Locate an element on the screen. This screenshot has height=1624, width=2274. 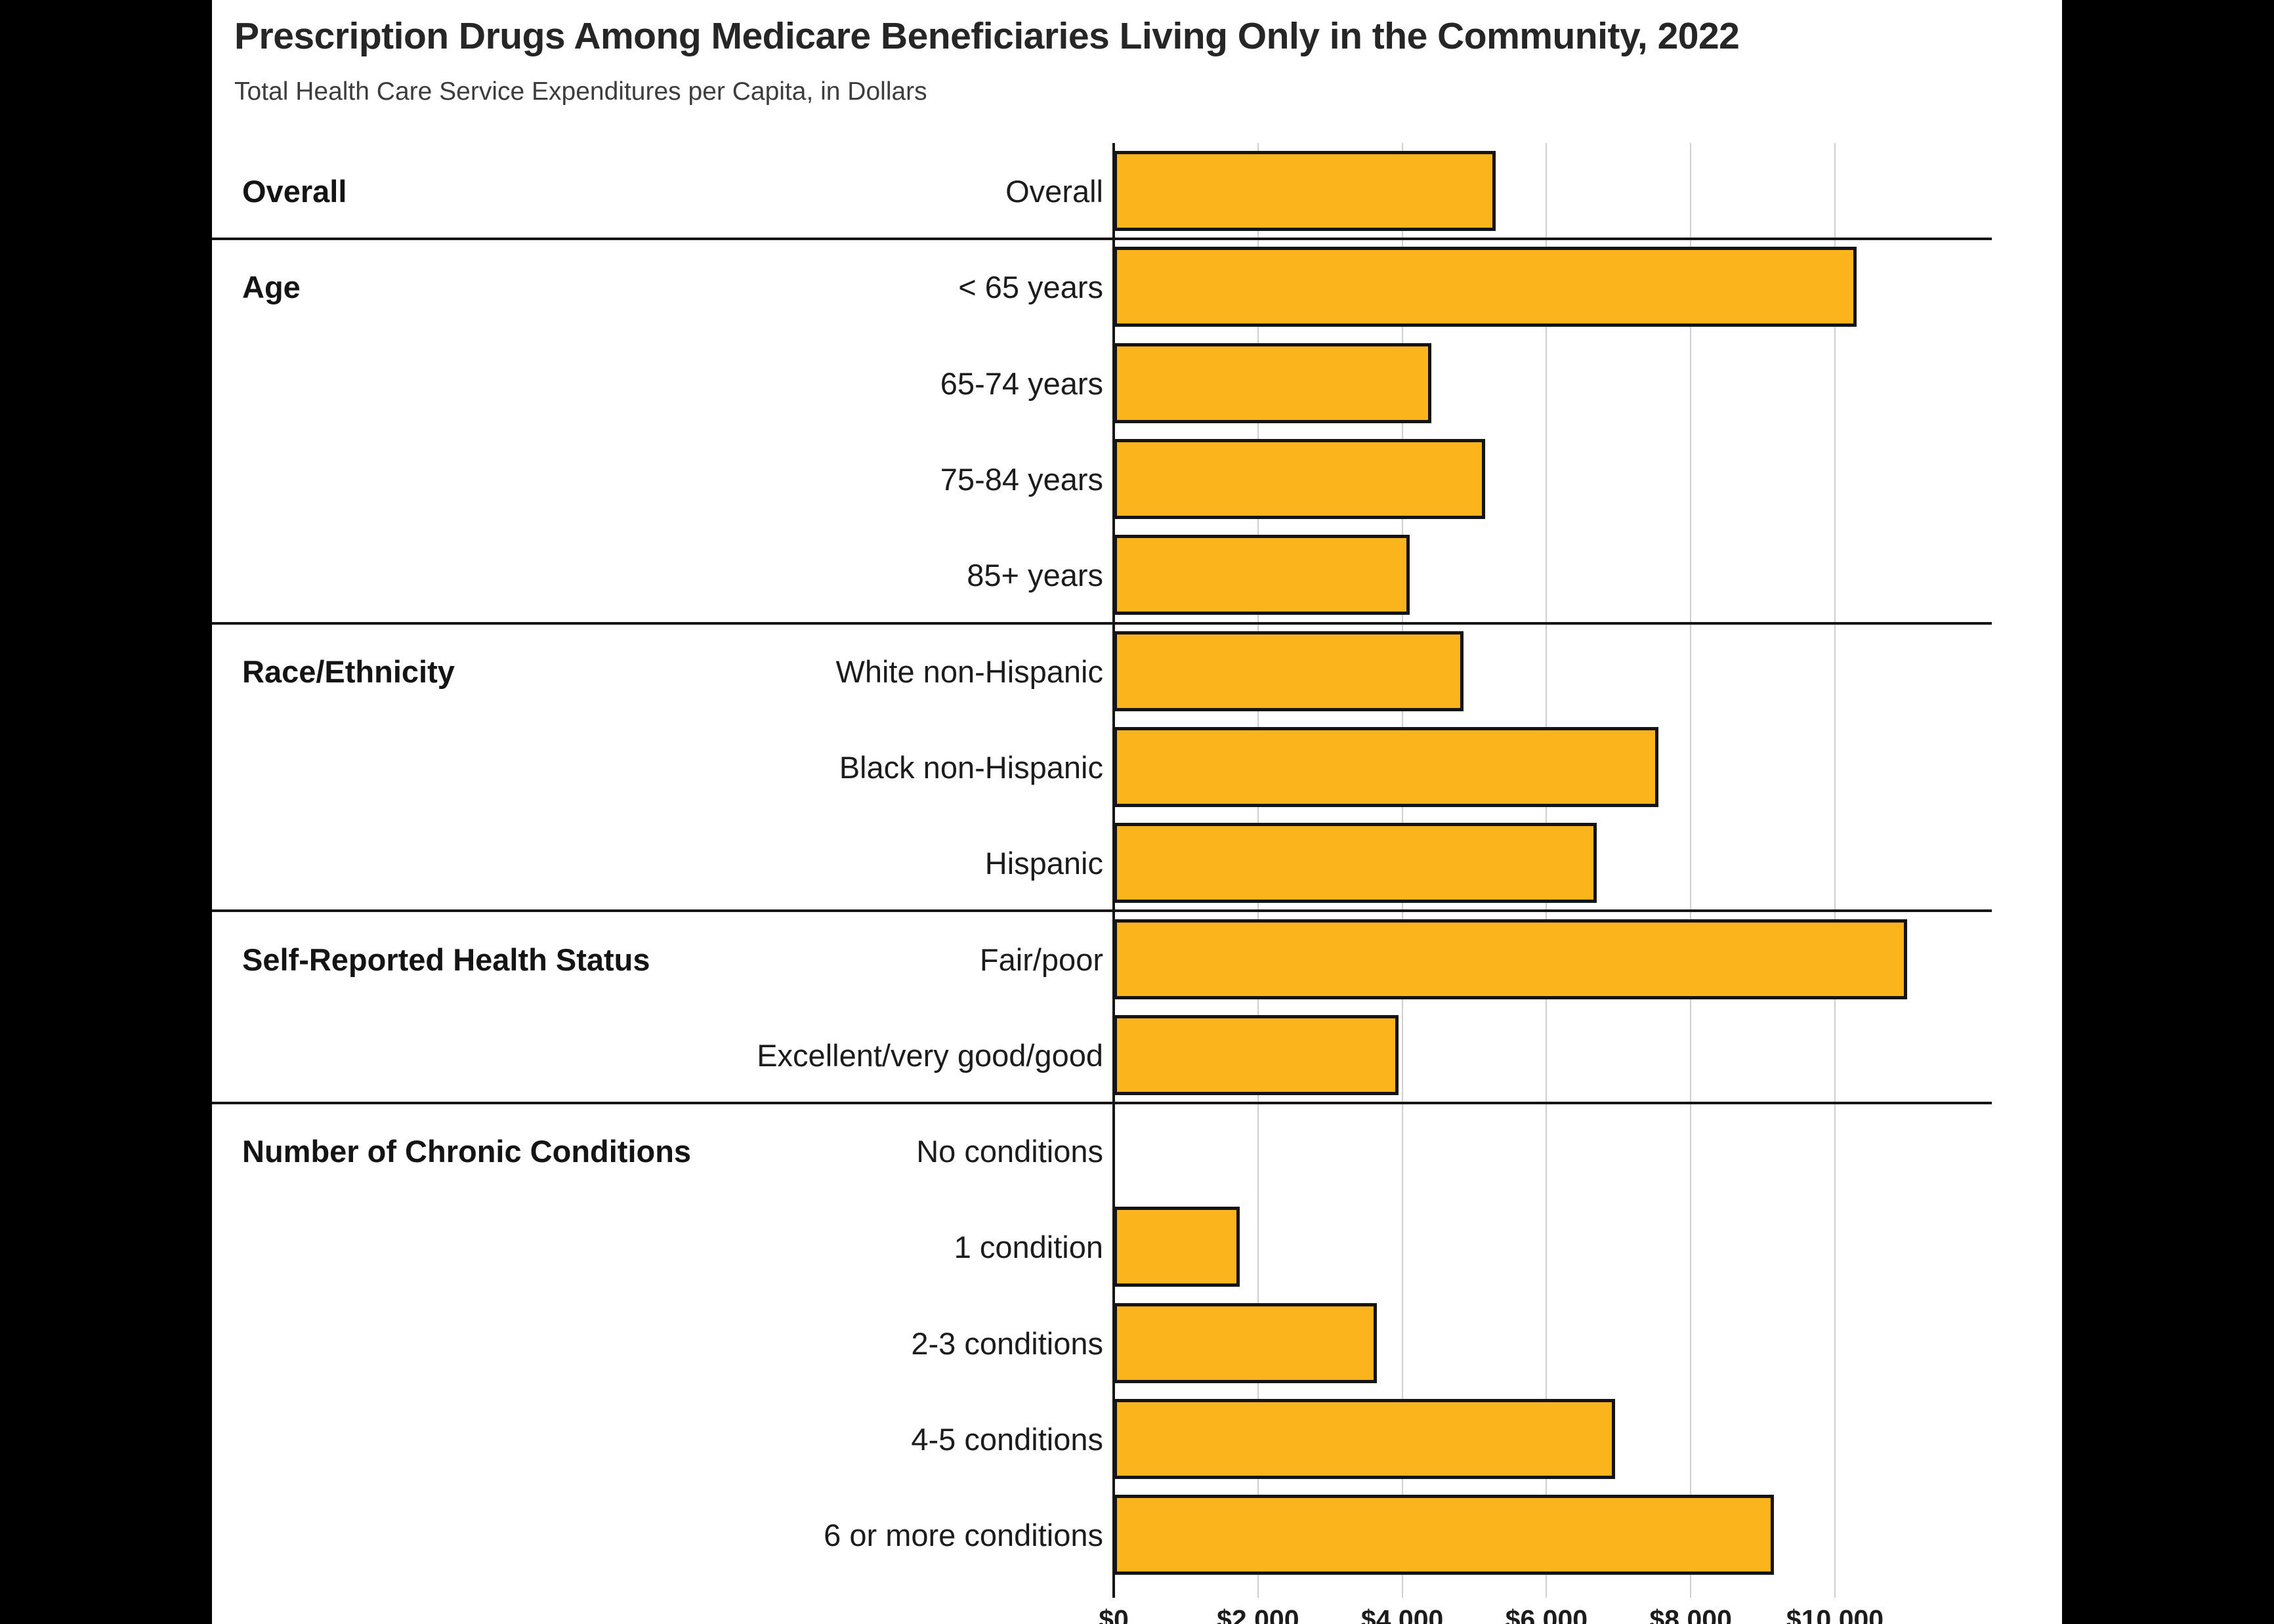
x-tick-label: $2,000 is located at coordinates (1258, 1614).